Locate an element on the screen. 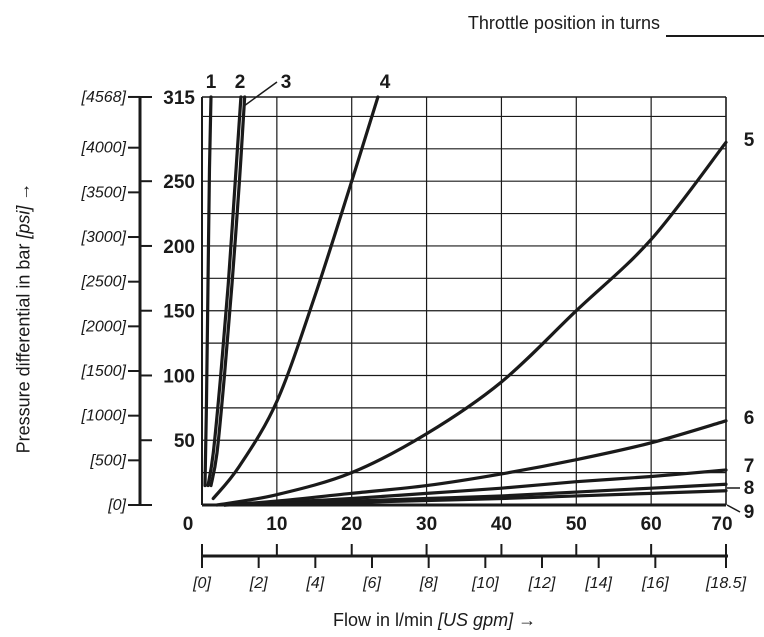 The height and width of the screenshot is (637, 764). x-tick-label-gpm-18.5: [18.5] is located at coordinates (726, 583).